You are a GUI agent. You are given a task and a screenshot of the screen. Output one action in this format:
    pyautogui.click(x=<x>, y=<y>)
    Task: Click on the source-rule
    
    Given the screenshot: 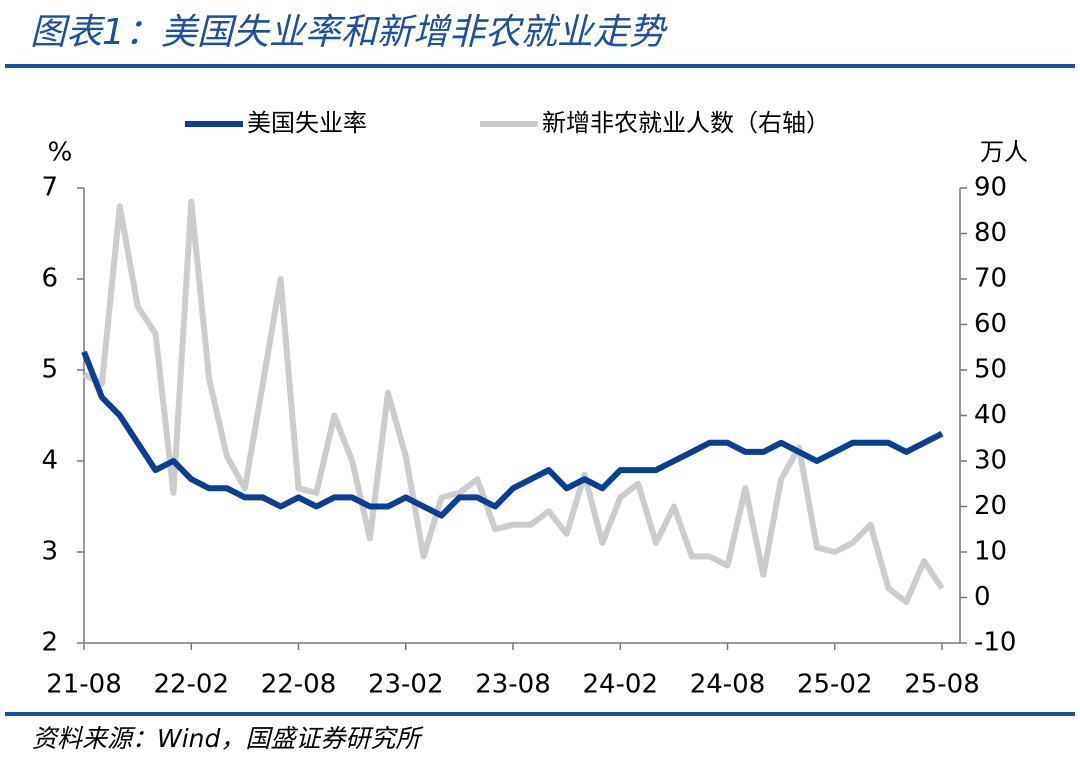 What is the action you would take?
    pyautogui.click(x=540, y=714)
    